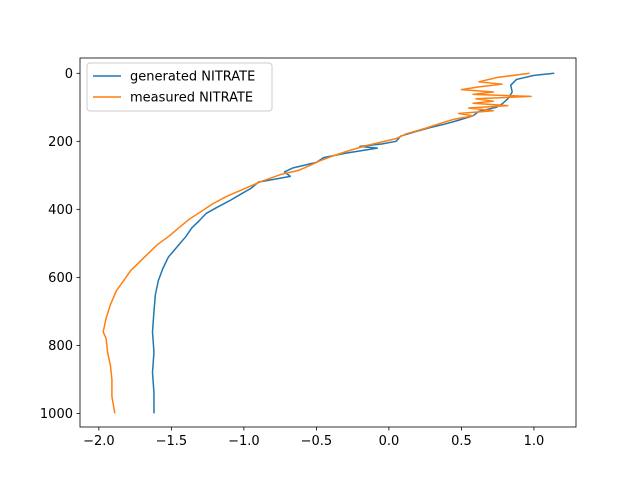  What do you see at coordinates (60, 210) in the screenshot?
I see `y-tick-label: 400` at bounding box center [60, 210].